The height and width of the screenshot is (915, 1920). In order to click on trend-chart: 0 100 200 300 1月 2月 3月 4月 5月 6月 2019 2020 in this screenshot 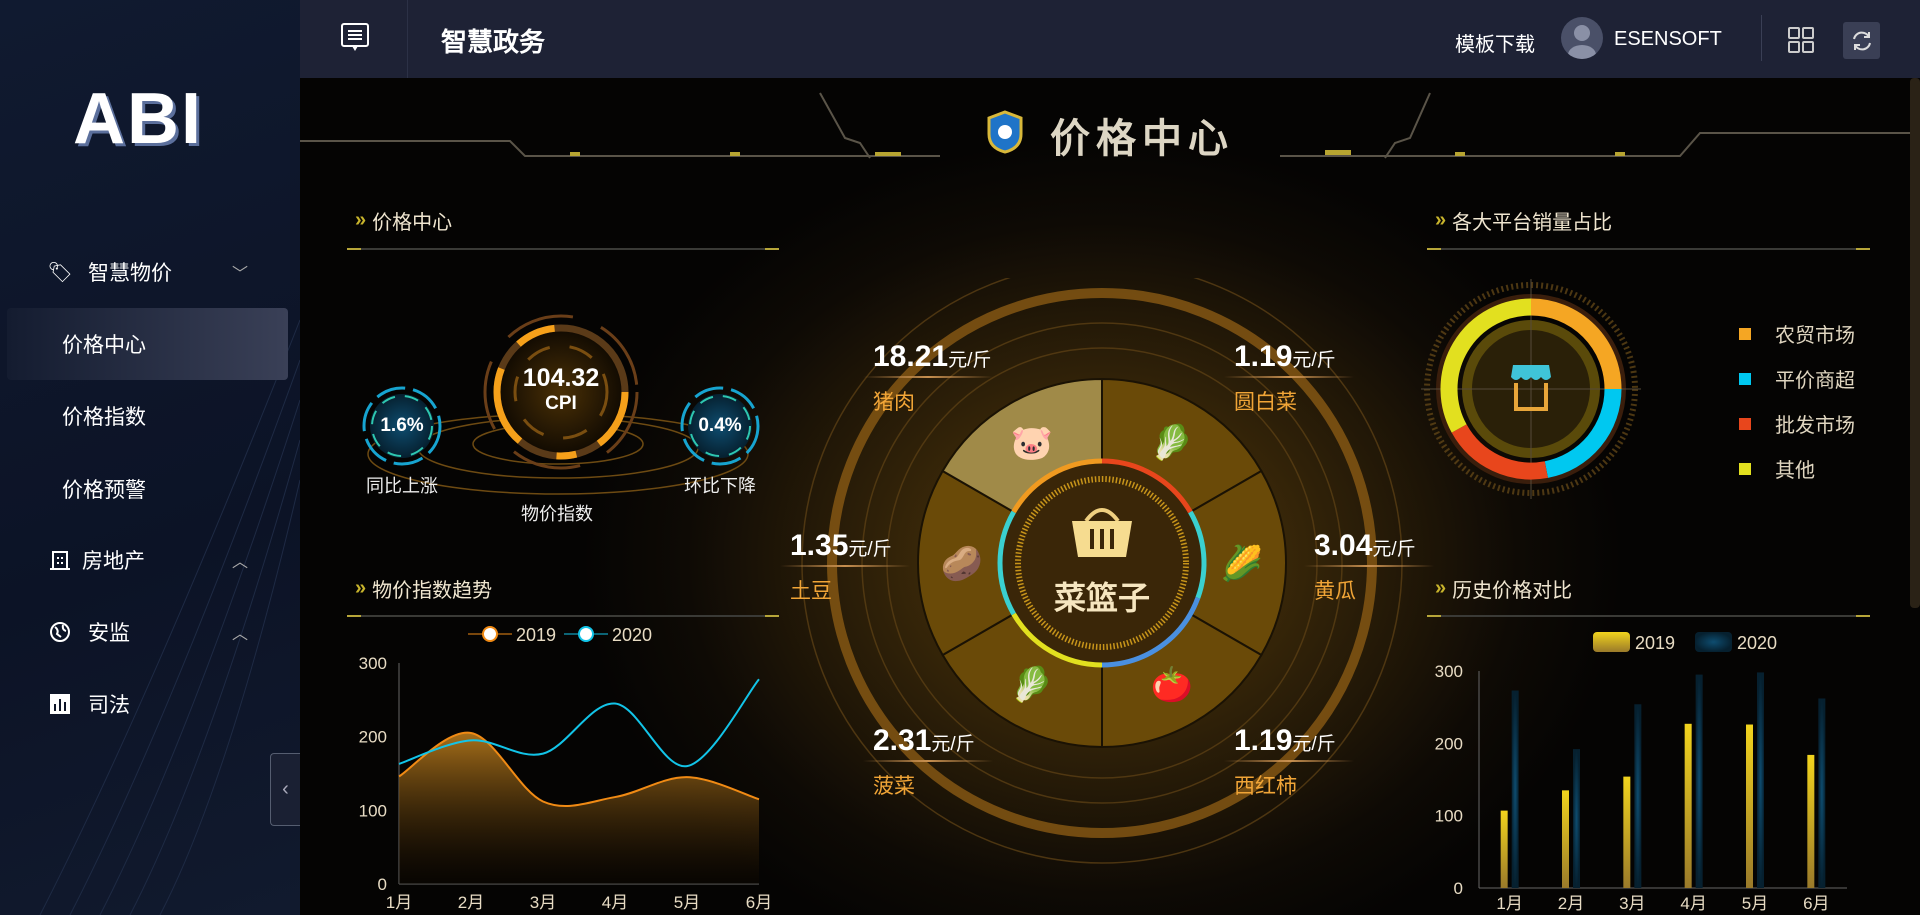, I will do `click(566, 768)`.